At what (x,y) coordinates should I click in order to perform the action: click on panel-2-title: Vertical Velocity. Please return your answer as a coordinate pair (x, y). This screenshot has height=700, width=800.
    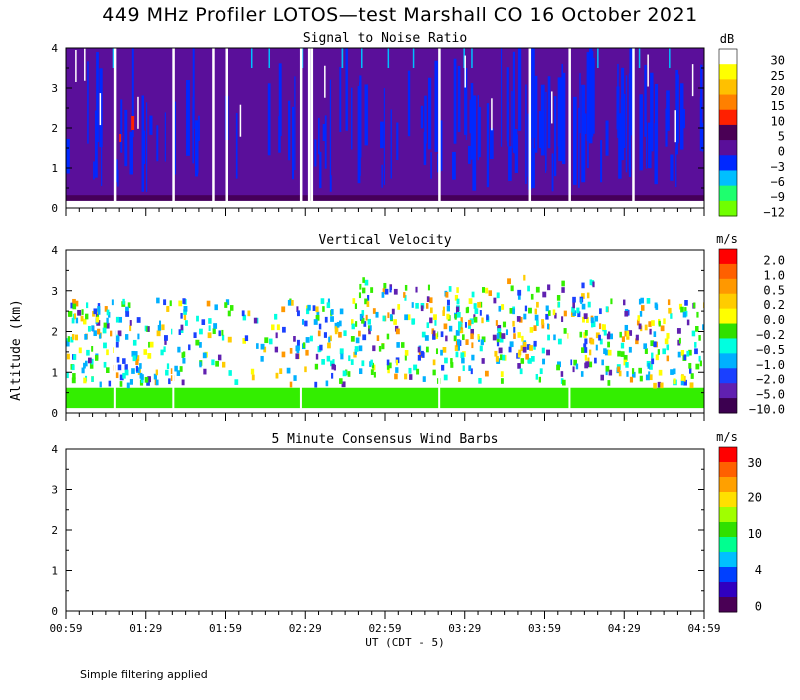
    Looking at the image, I should click on (384, 240).